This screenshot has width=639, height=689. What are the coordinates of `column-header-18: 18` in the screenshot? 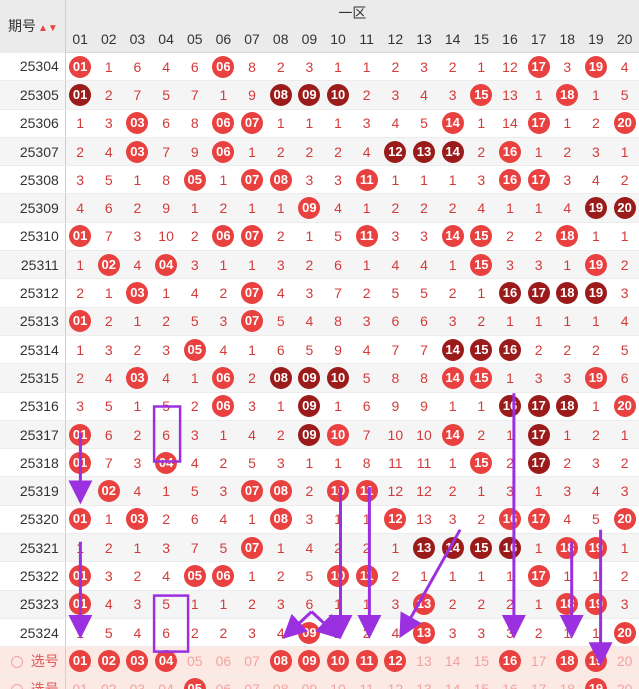 It's located at (567, 39).